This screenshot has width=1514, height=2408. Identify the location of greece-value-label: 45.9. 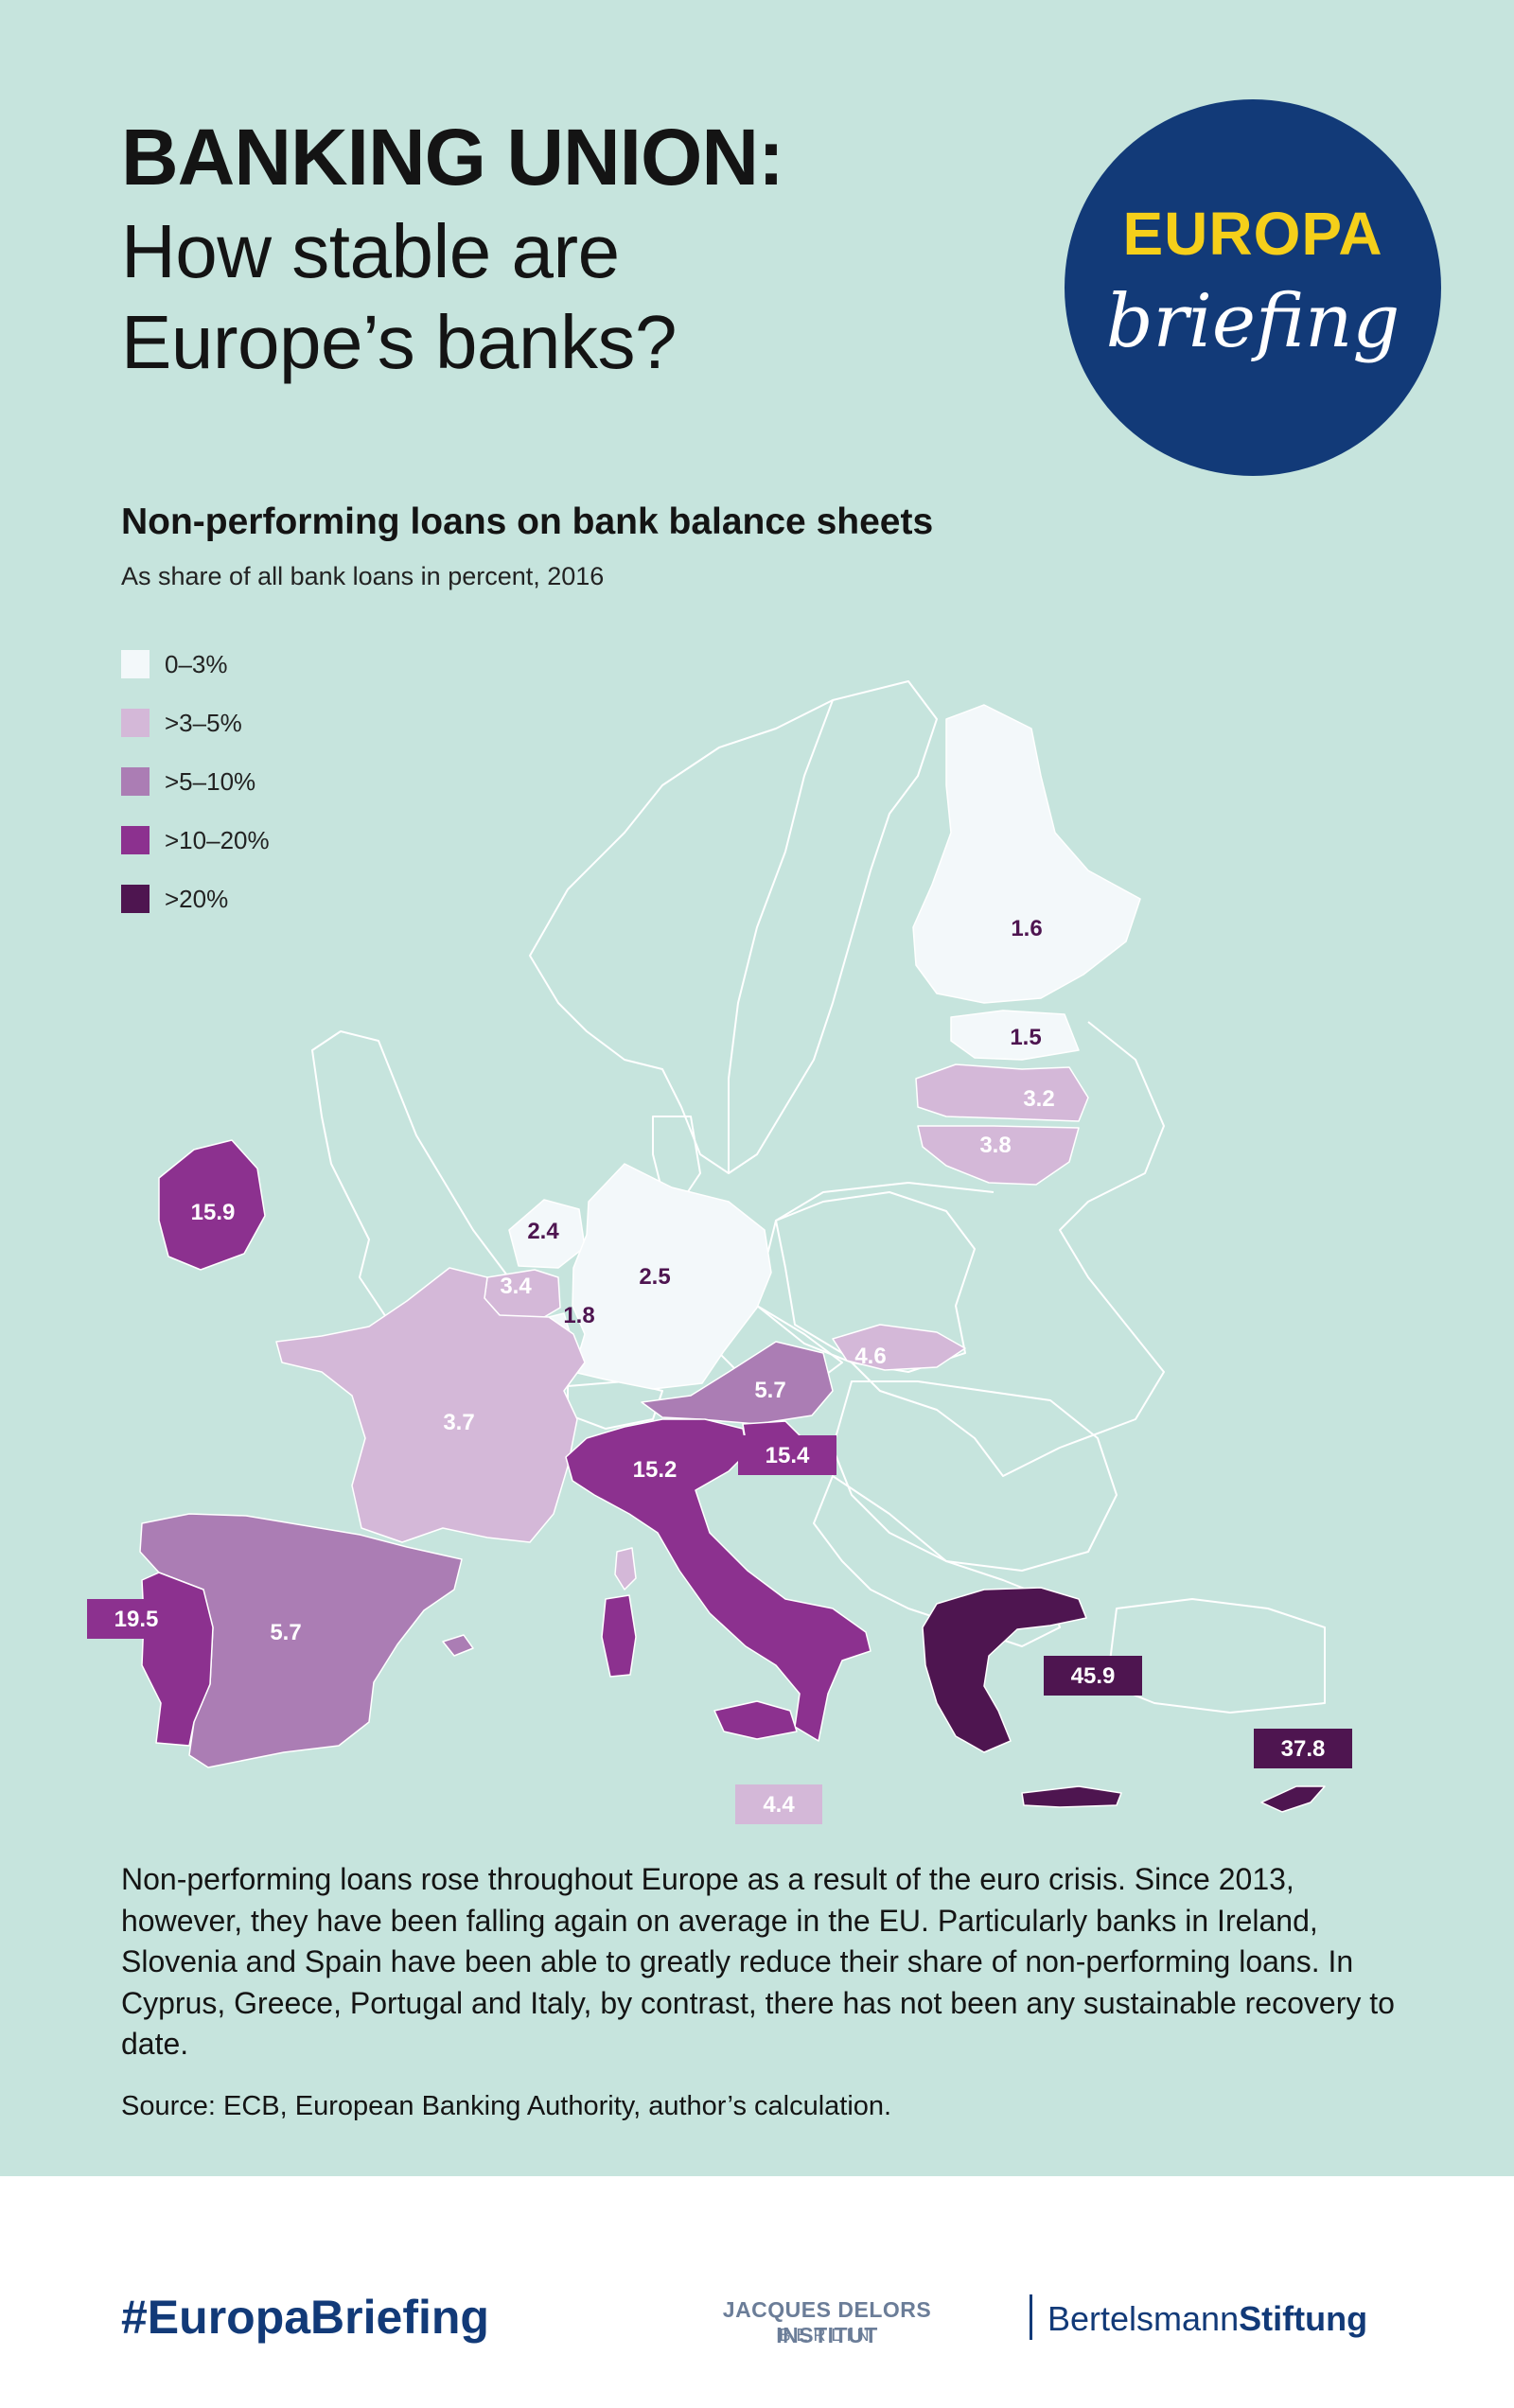
(1093, 1676).